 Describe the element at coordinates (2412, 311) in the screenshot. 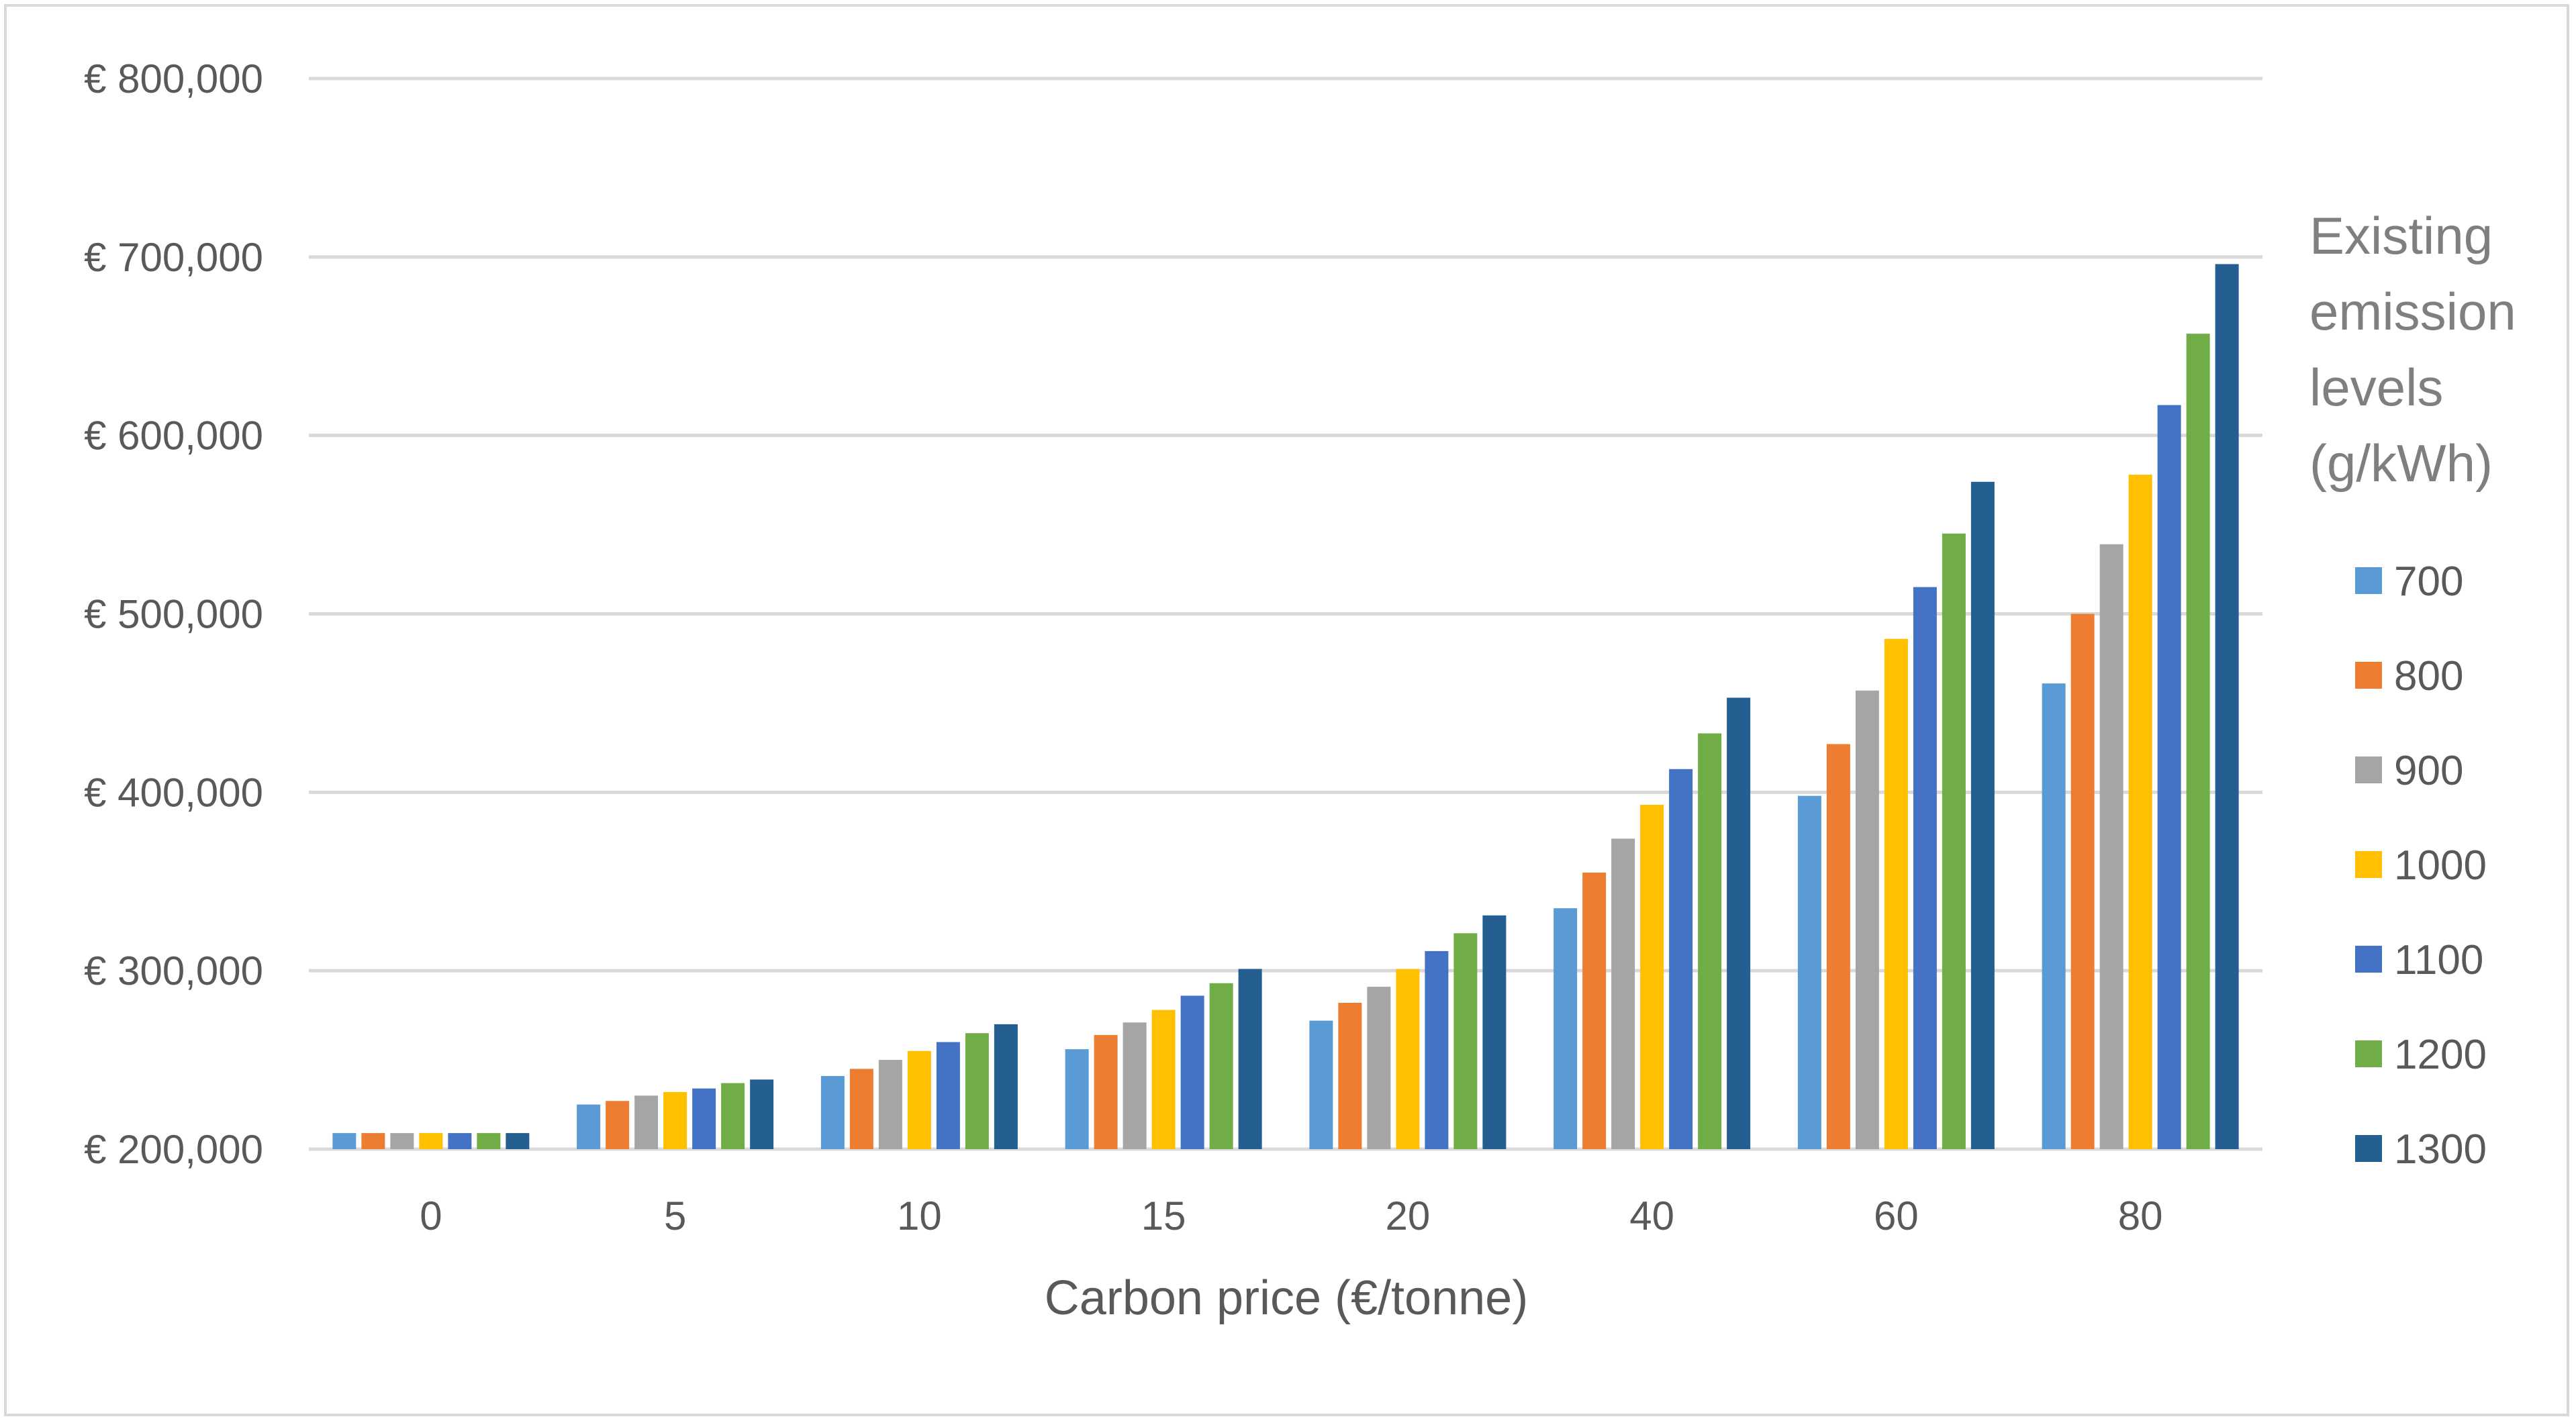

I see `legend-title-line: emission` at that location.